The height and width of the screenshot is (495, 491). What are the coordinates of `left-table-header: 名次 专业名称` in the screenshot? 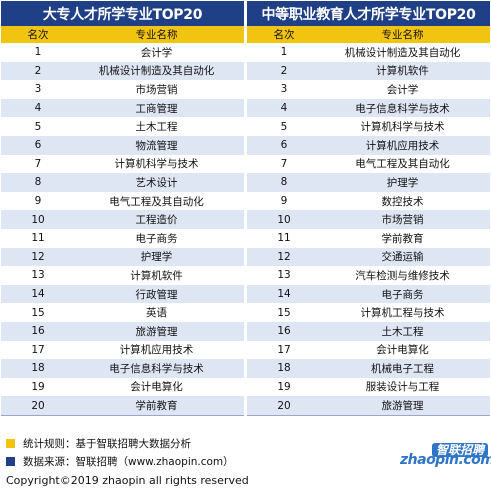 It's located at (122, 34).